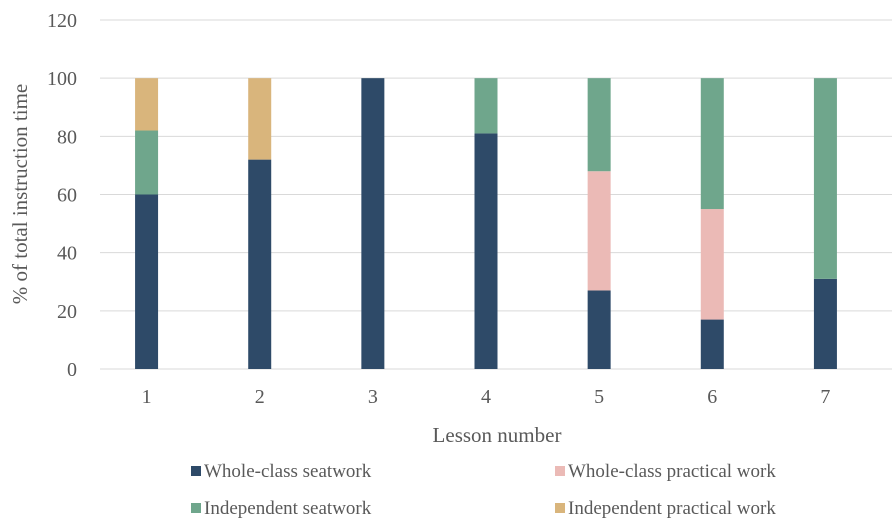 This screenshot has width=892, height=532. What do you see at coordinates (62, 79) in the screenshot?
I see `y-tick-label-100: 100` at bounding box center [62, 79].